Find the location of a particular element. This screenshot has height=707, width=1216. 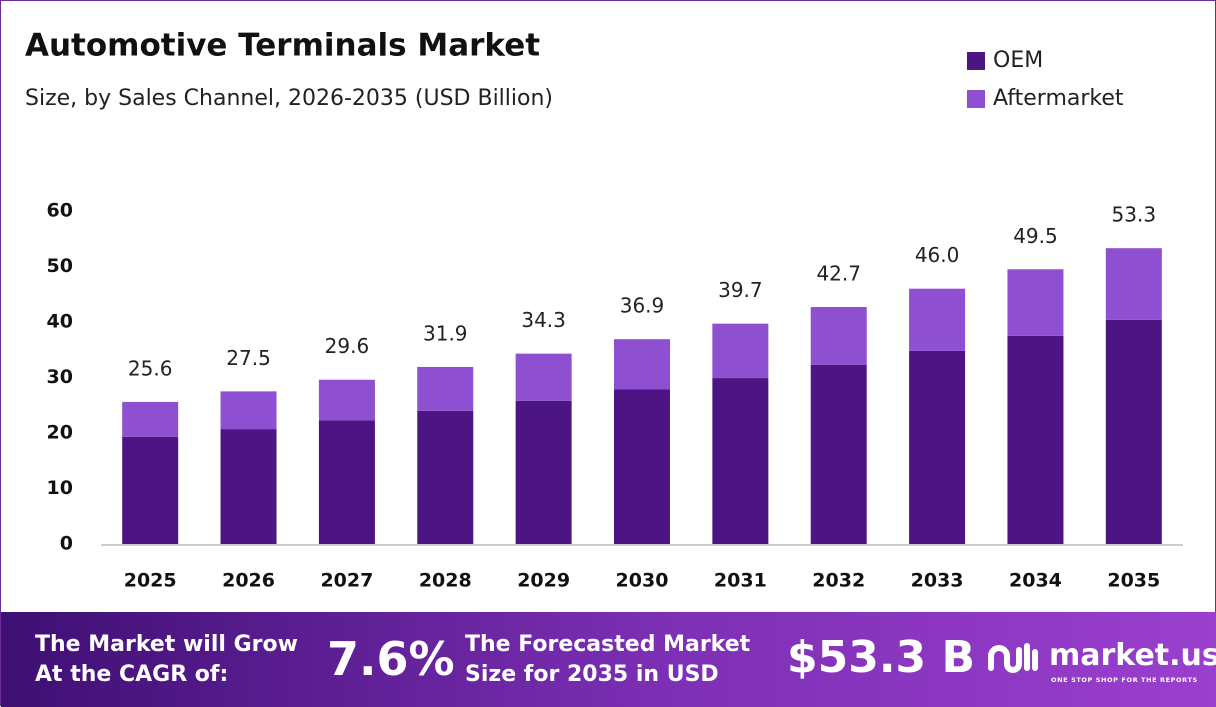

total-label: 49.5 is located at coordinates (1035, 236).